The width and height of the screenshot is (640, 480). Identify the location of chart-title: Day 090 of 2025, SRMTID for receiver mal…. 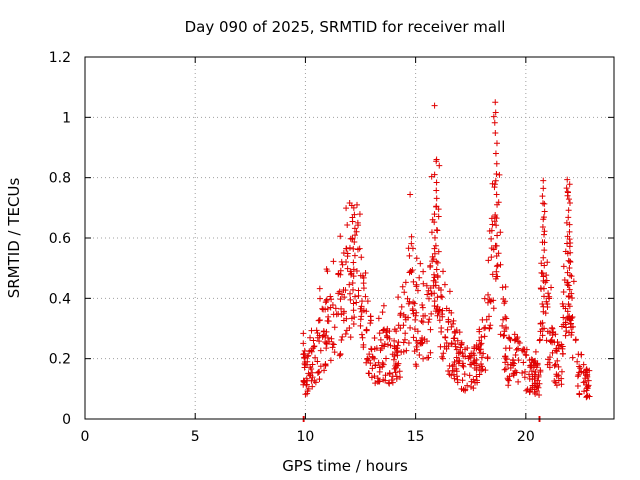
(345, 27).